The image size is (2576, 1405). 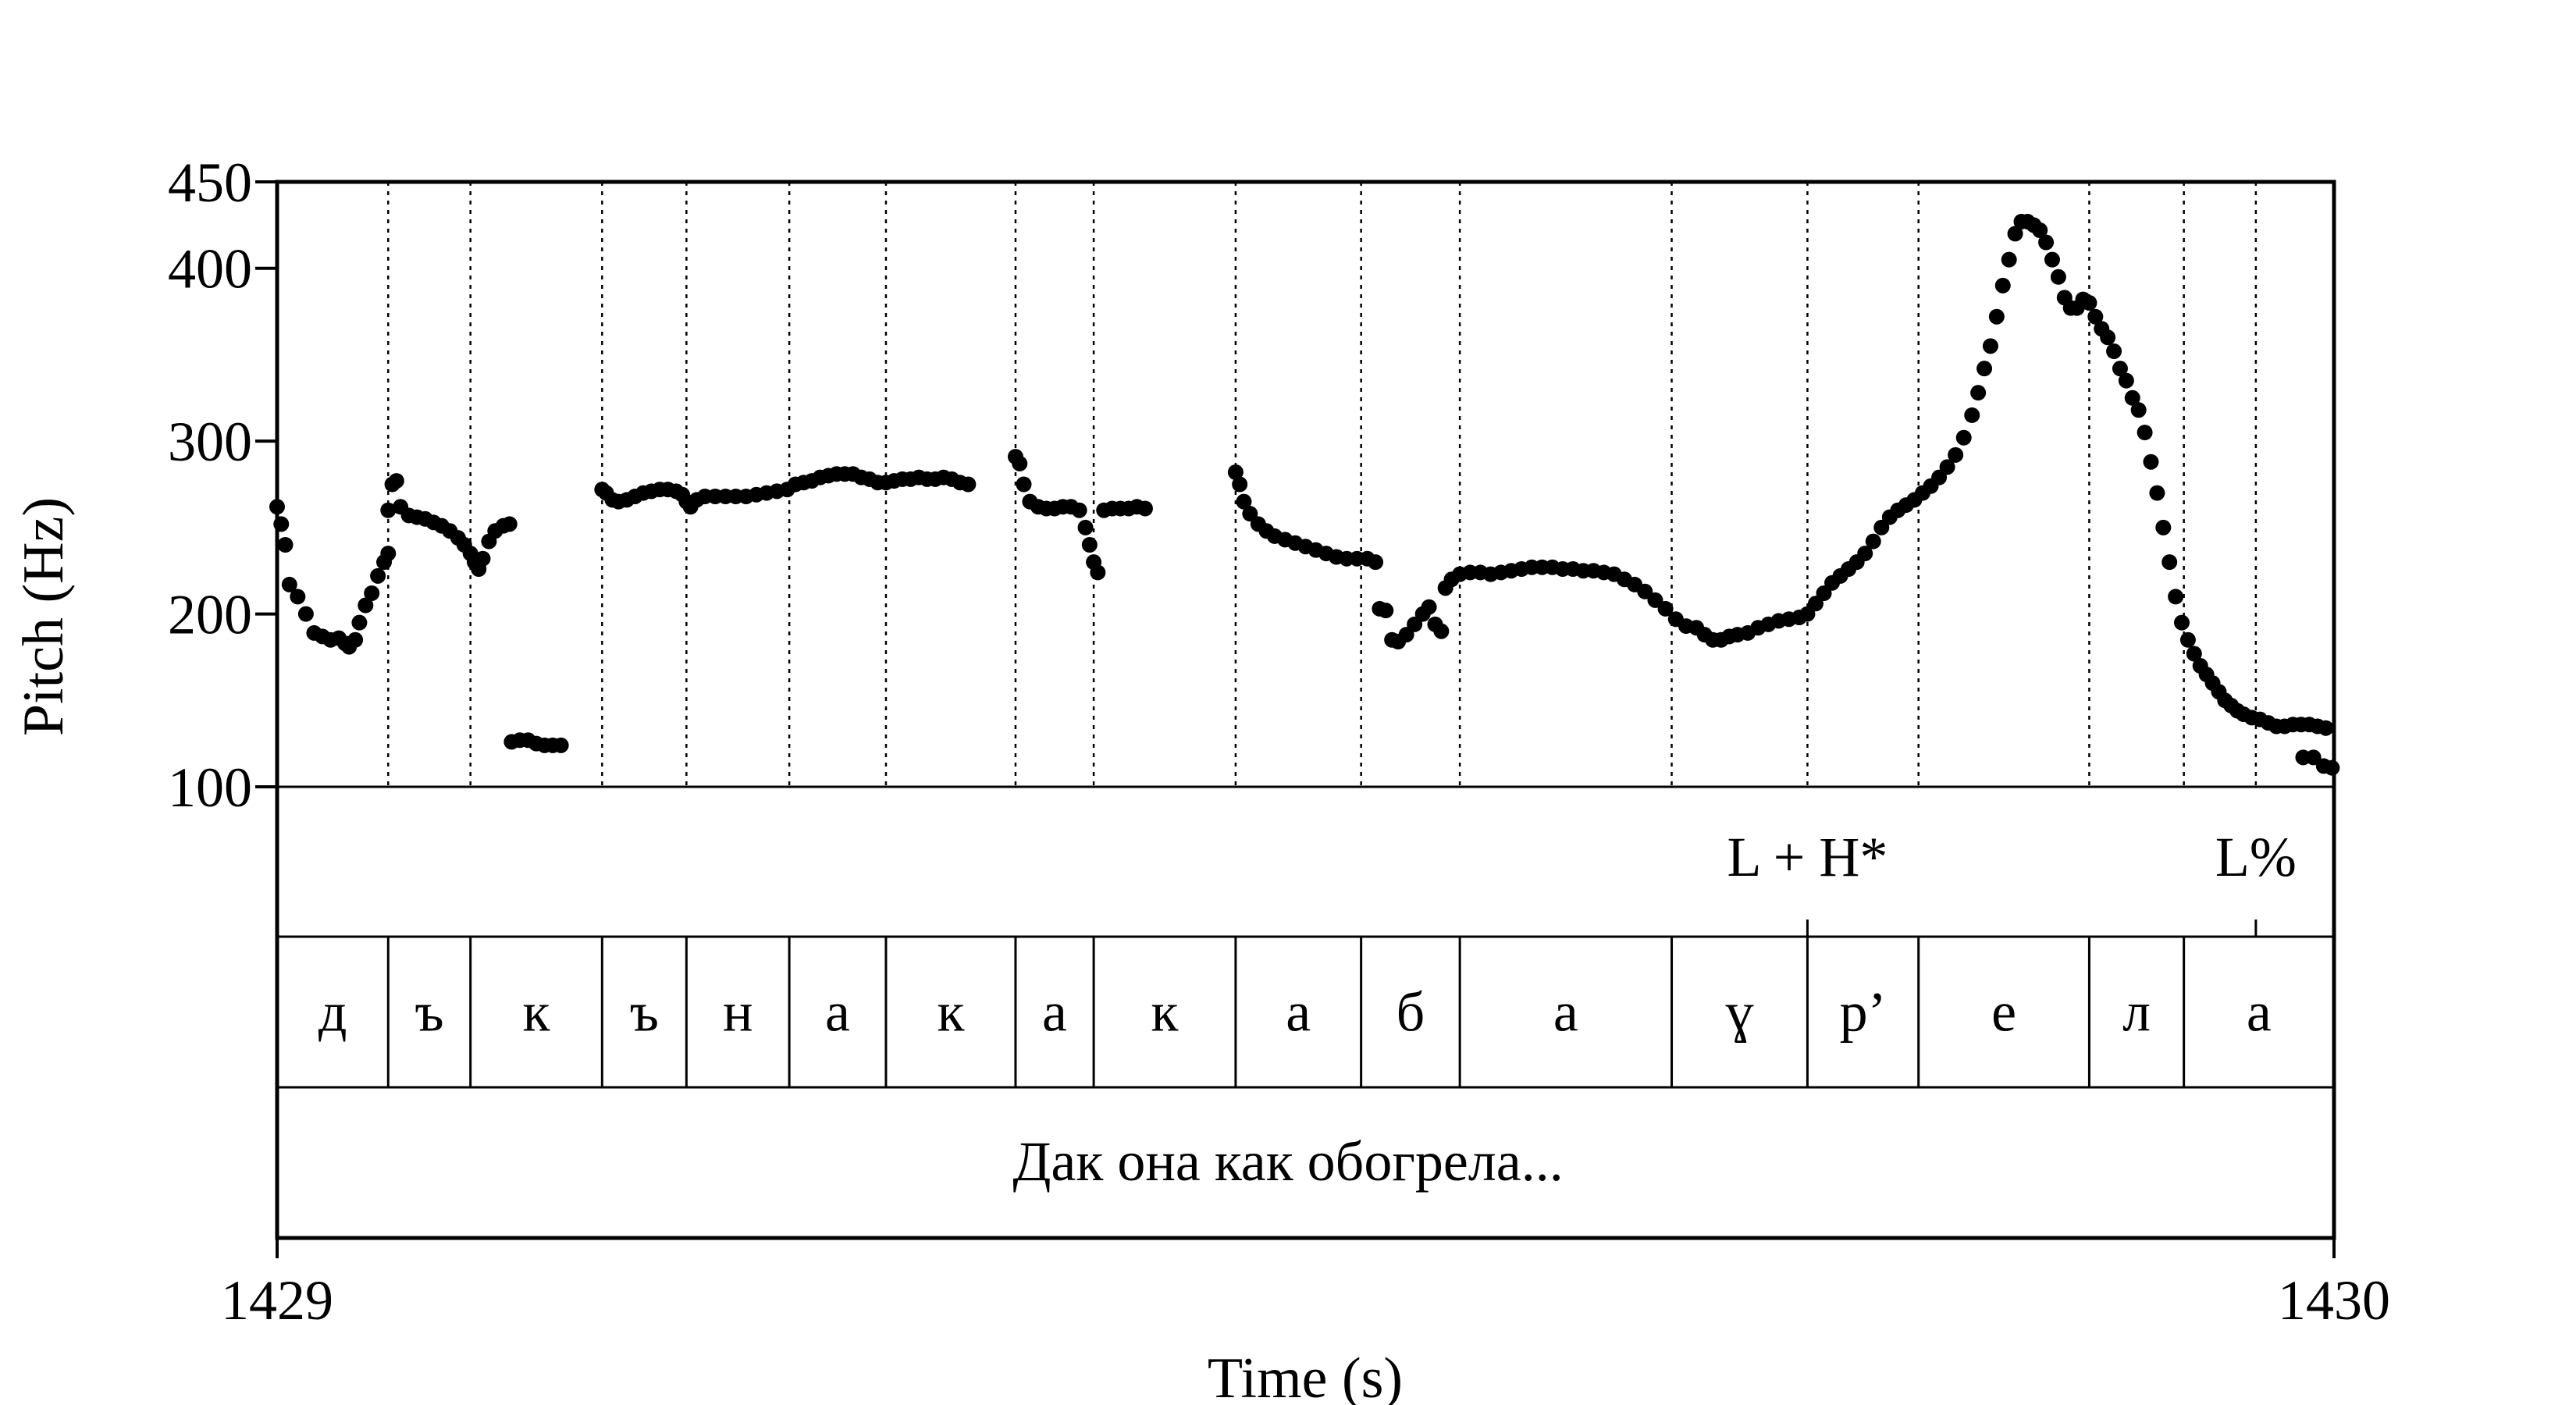 I want to click on segment-label-2: к, so click(x=537, y=1013).